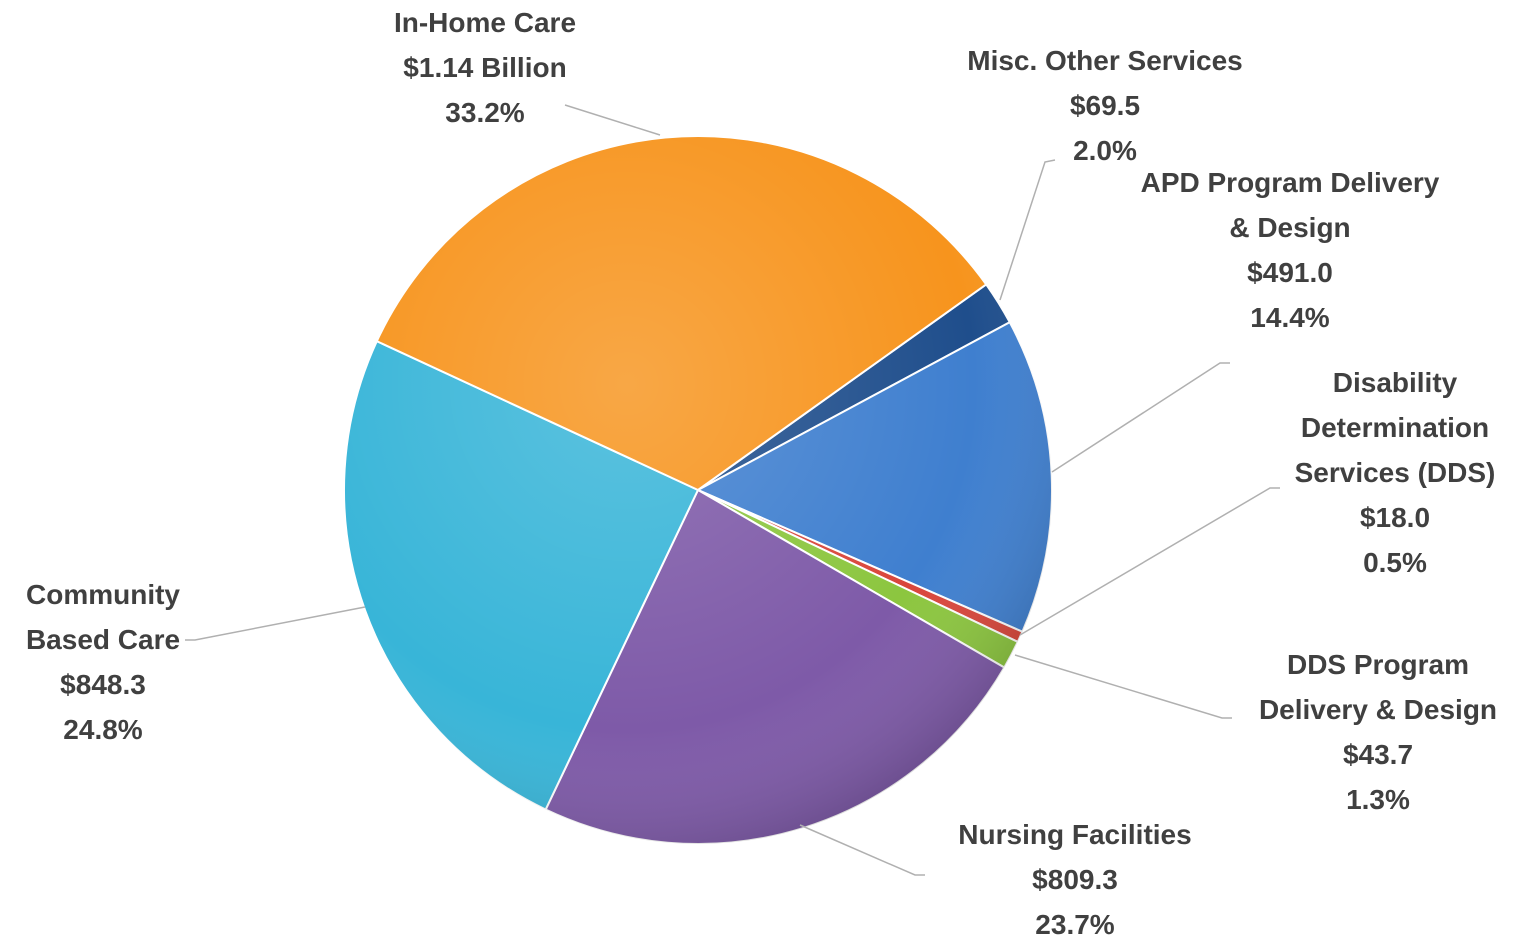  I want to click on category-label: Disability Determination Services (DDS), so click(1395, 427).